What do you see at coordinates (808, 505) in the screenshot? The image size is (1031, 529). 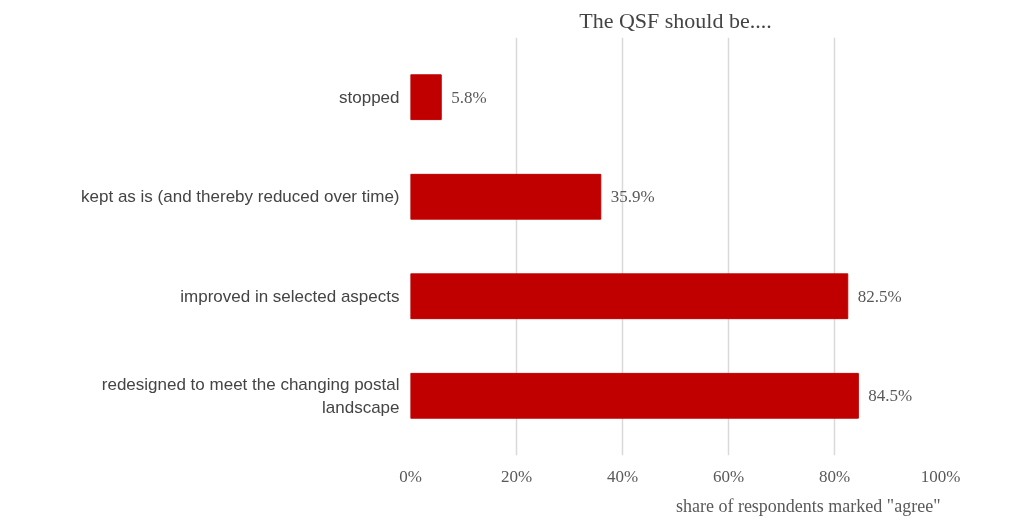 I see `x-axis-title: share of respondents marked "agree"` at bounding box center [808, 505].